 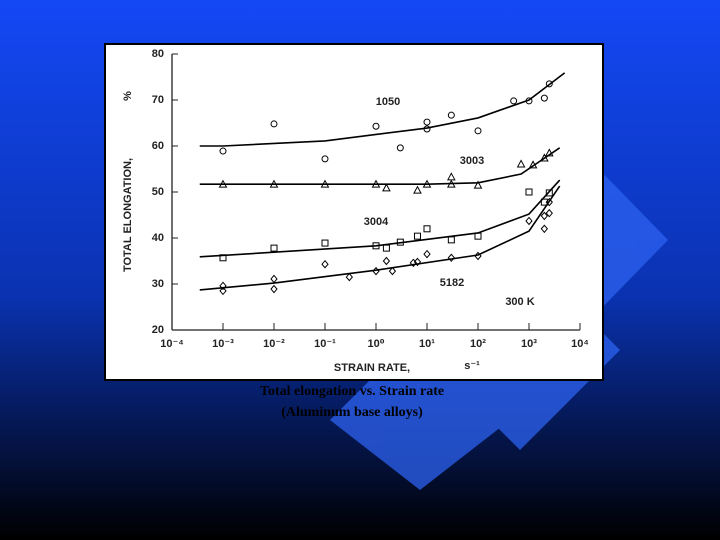 I want to click on series-label: 3003, so click(x=472, y=161).